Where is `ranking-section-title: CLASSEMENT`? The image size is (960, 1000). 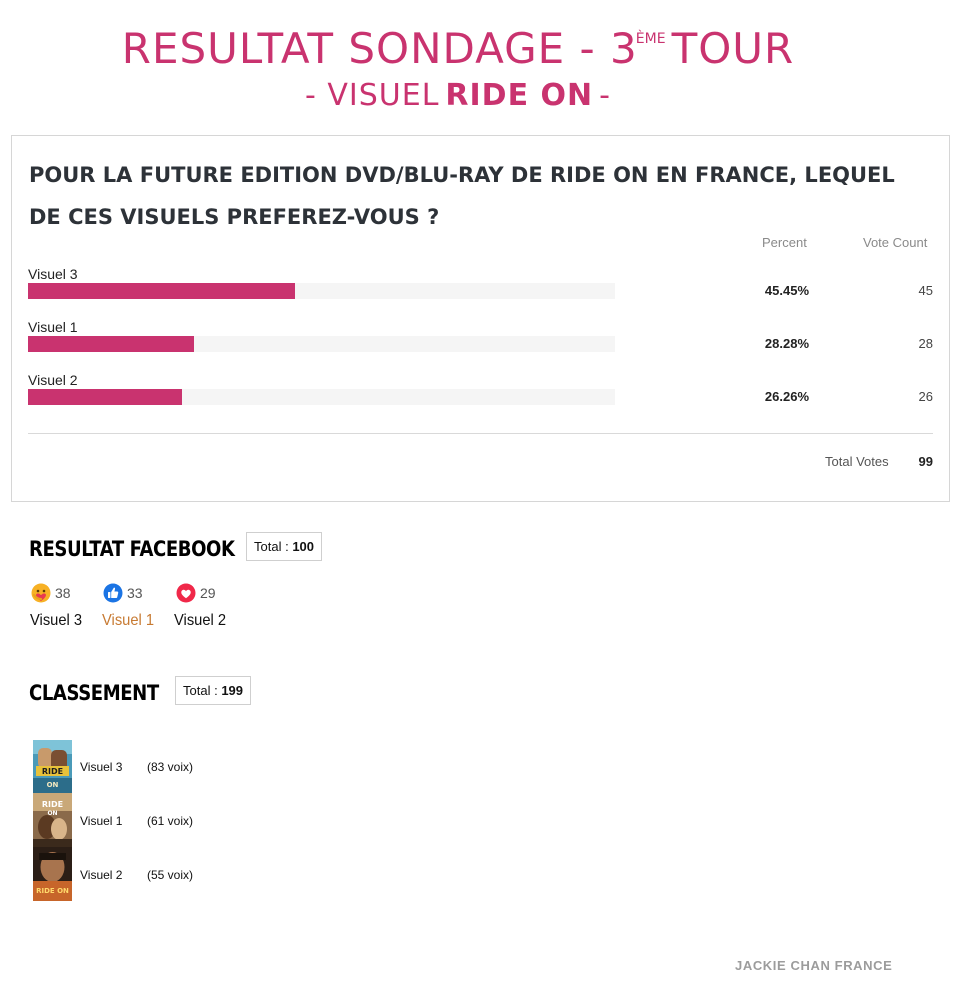 ranking-section-title: CLASSEMENT is located at coordinates (94, 693).